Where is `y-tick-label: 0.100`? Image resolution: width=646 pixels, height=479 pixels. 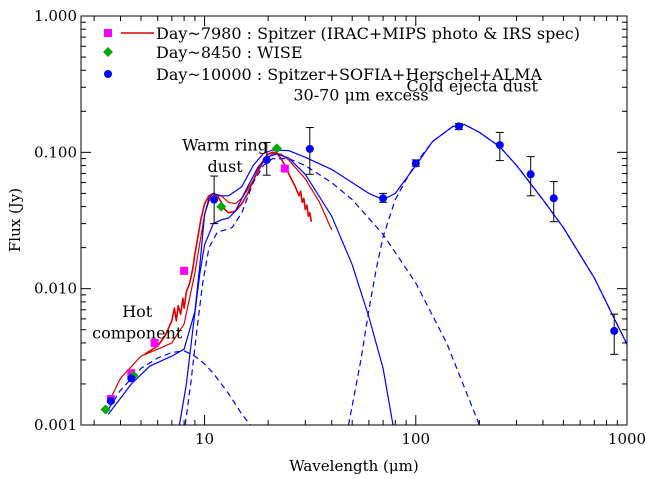
y-tick-label: 0.100 is located at coordinates (55, 152).